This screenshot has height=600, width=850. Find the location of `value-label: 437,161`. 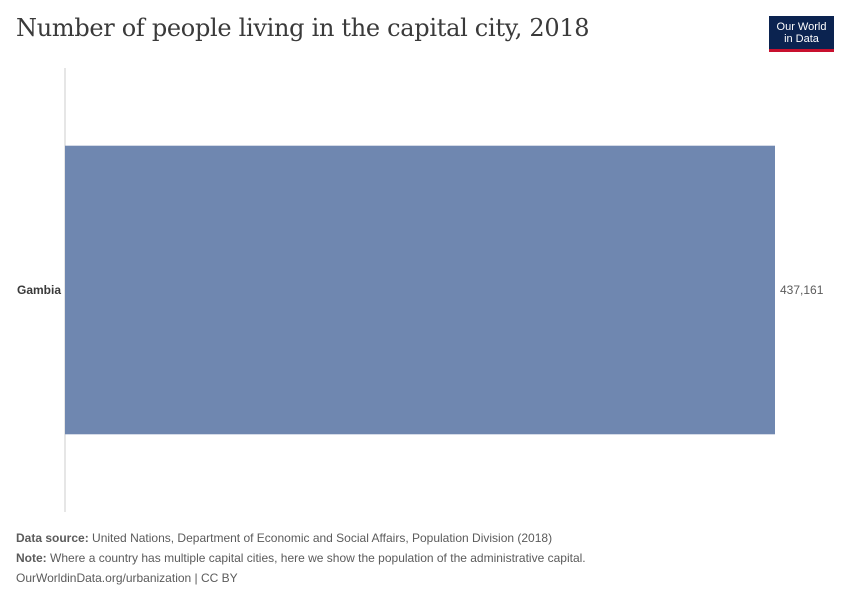

value-label: 437,161 is located at coordinates (802, 290).